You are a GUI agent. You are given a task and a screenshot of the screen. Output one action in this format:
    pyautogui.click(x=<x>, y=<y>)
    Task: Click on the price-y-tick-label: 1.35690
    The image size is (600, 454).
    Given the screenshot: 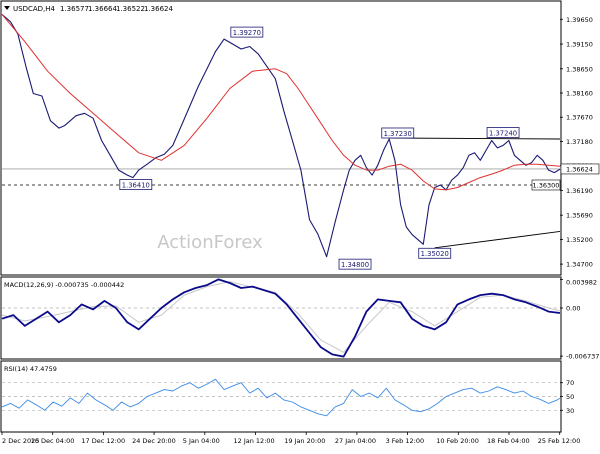 What is the action you would take?
    pyautogui.click(x=579, y=216)
    